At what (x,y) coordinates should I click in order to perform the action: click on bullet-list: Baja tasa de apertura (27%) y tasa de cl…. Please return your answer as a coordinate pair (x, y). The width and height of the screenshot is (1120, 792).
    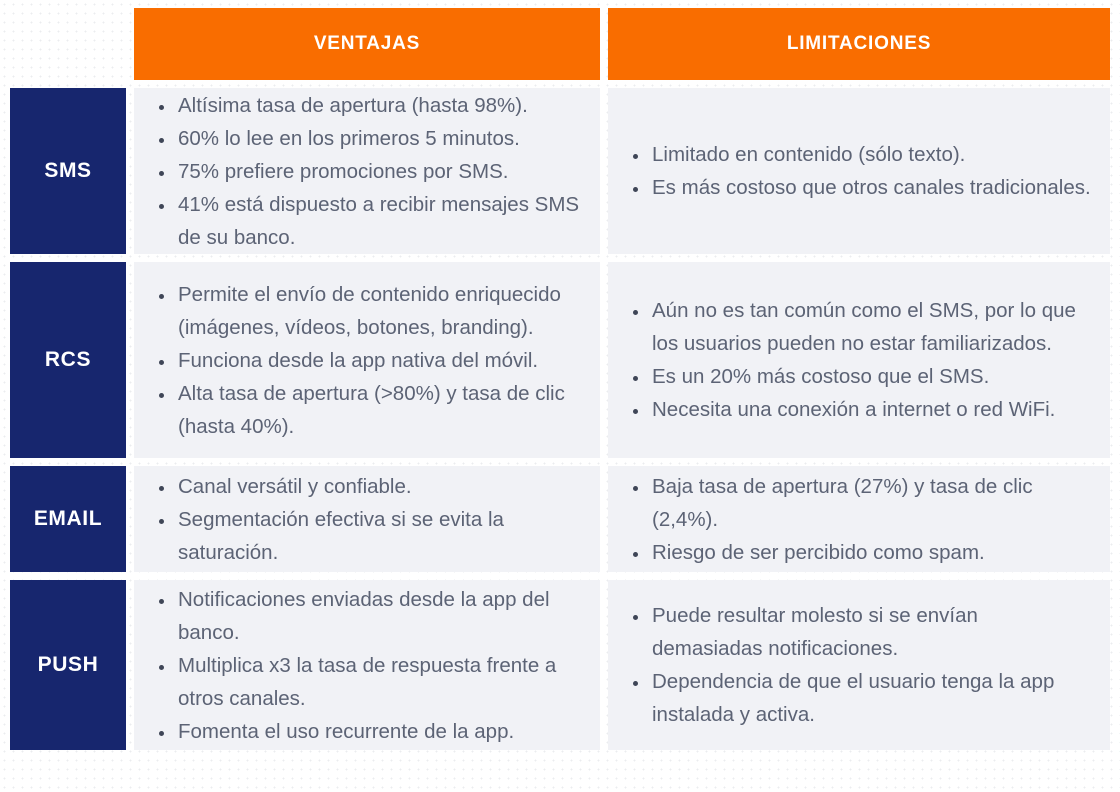
    Looking at the image, I should click on (851, 519).